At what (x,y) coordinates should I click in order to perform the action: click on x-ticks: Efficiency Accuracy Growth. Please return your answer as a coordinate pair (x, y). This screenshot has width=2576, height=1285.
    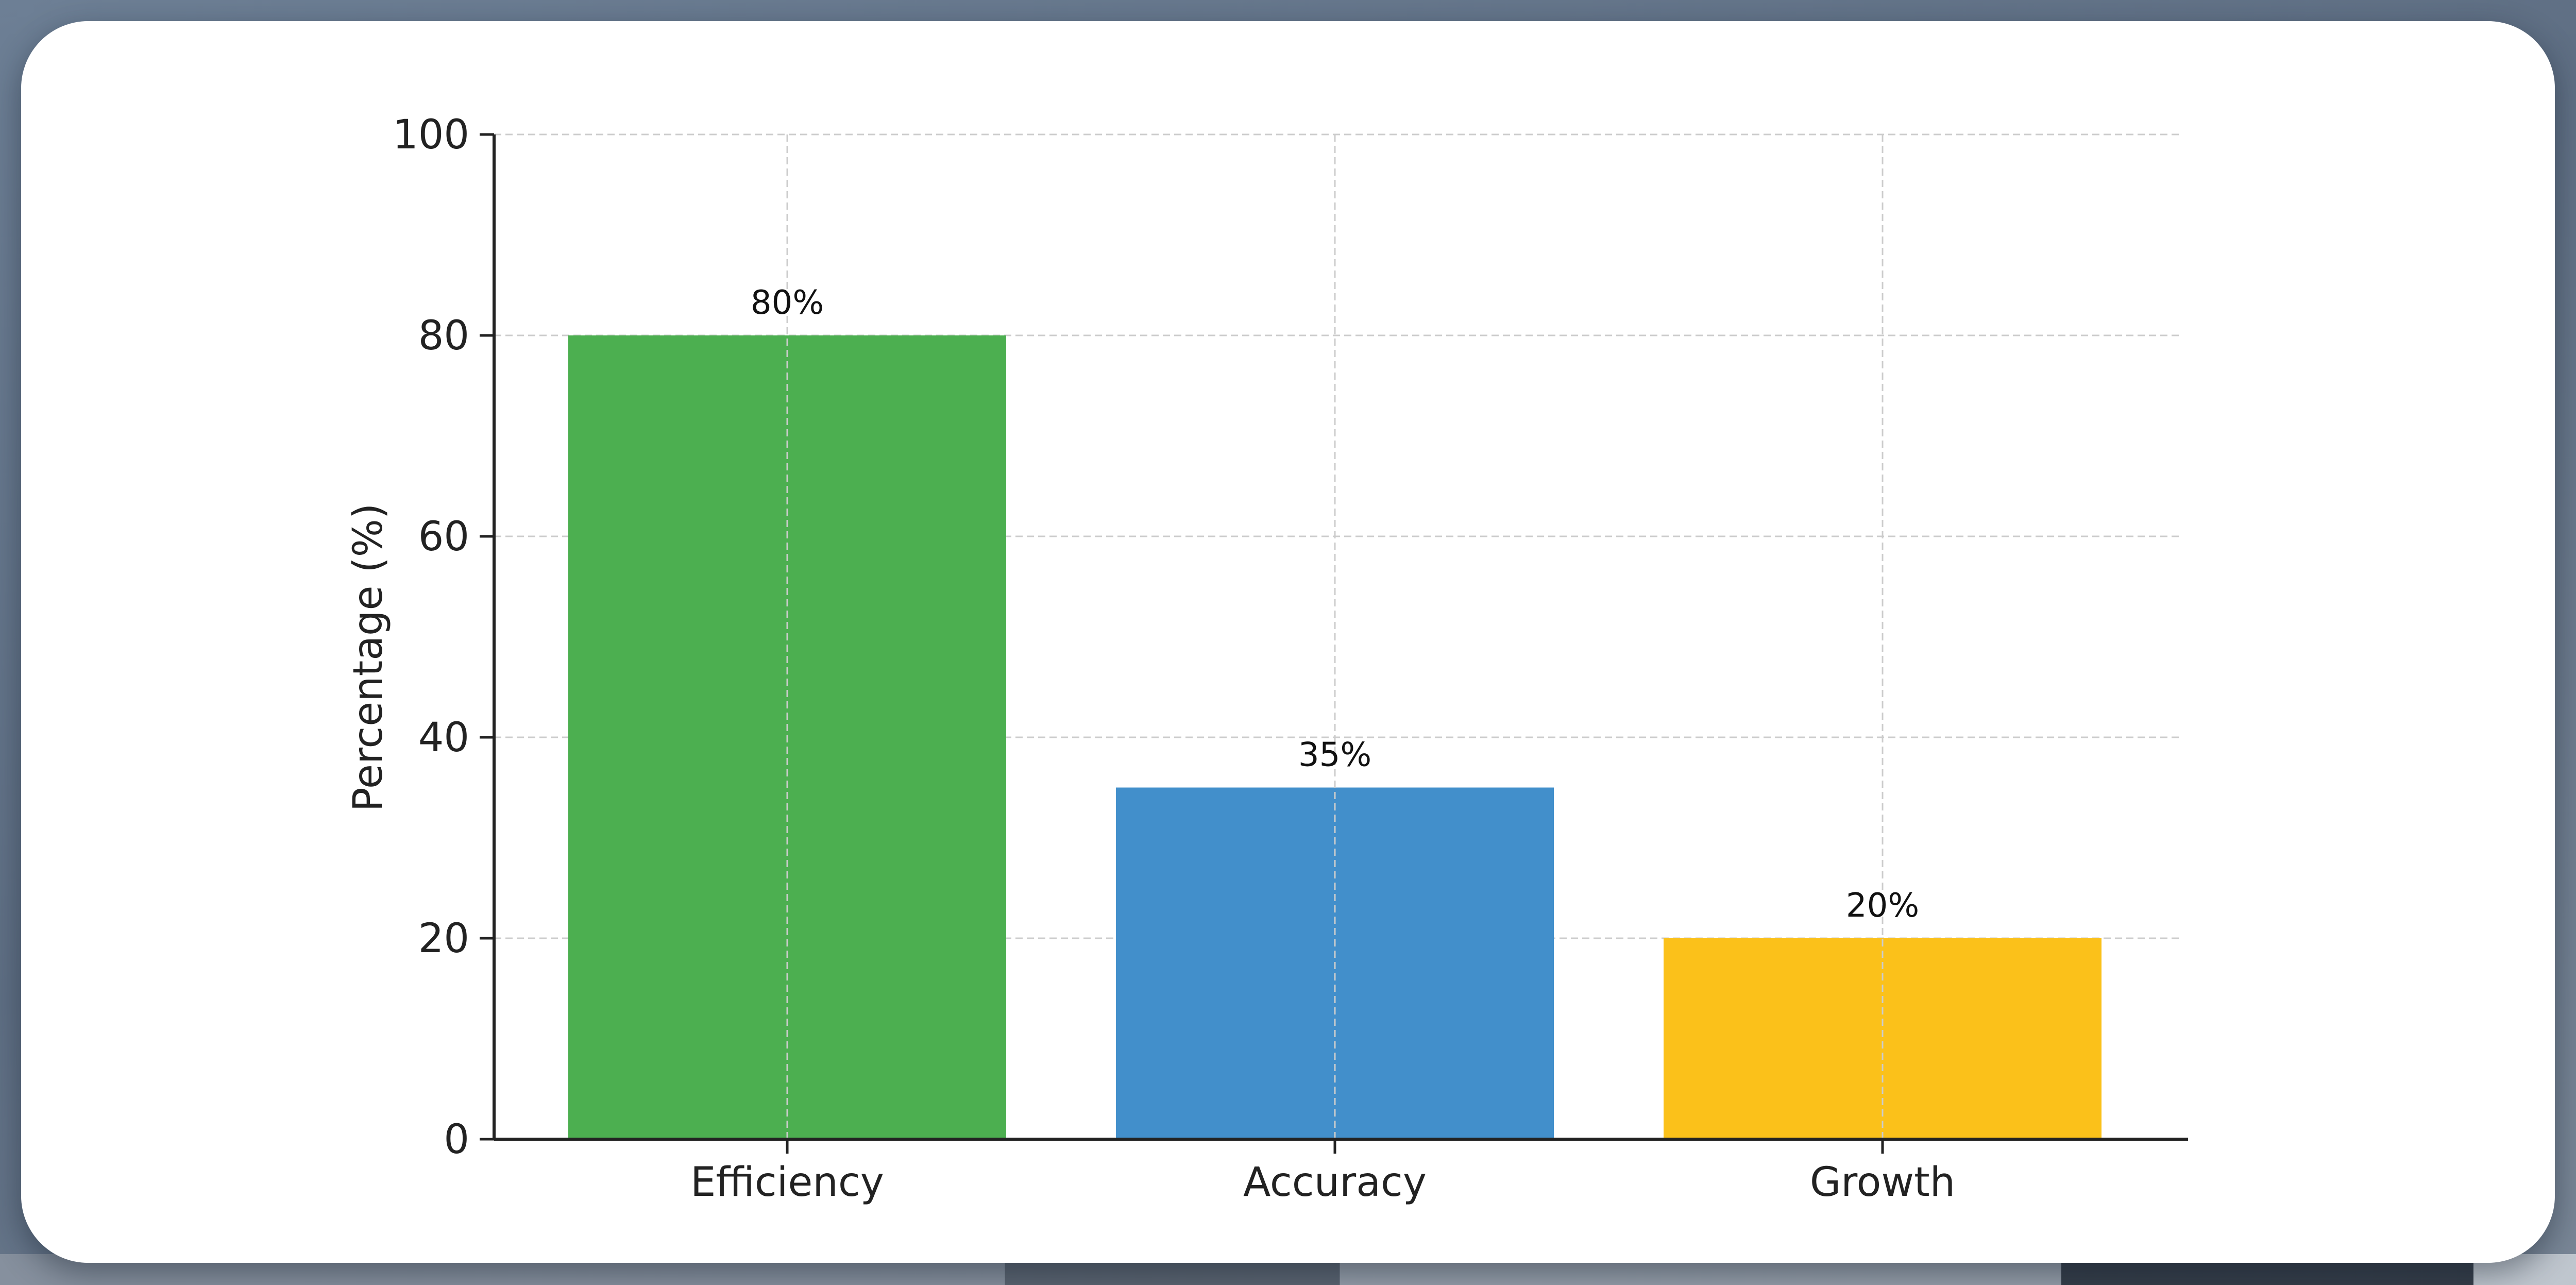
    Looking at the image, I should click on (1322, 1172).